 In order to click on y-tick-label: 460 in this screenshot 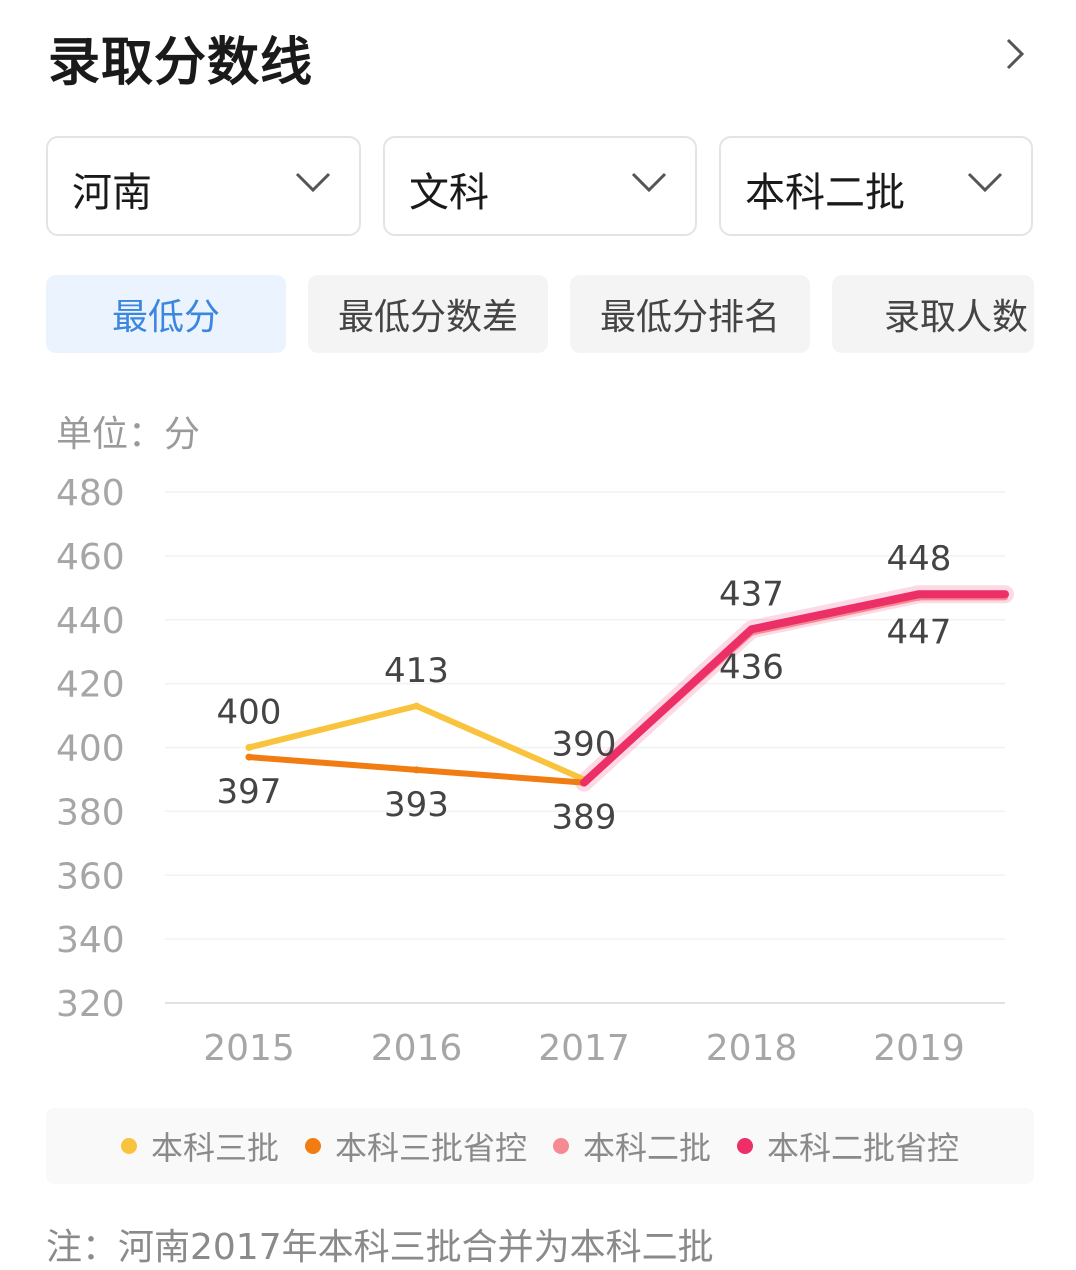, I will do `click(90, 557)`.